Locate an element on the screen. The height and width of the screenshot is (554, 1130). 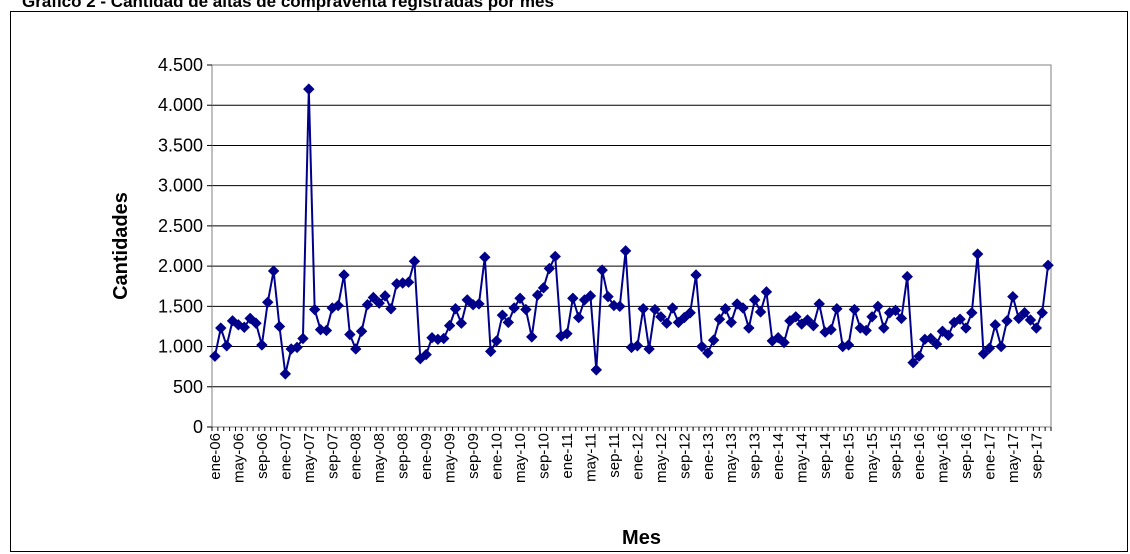
x-tick-label: ene-12 is located at coordinates (637, 456).